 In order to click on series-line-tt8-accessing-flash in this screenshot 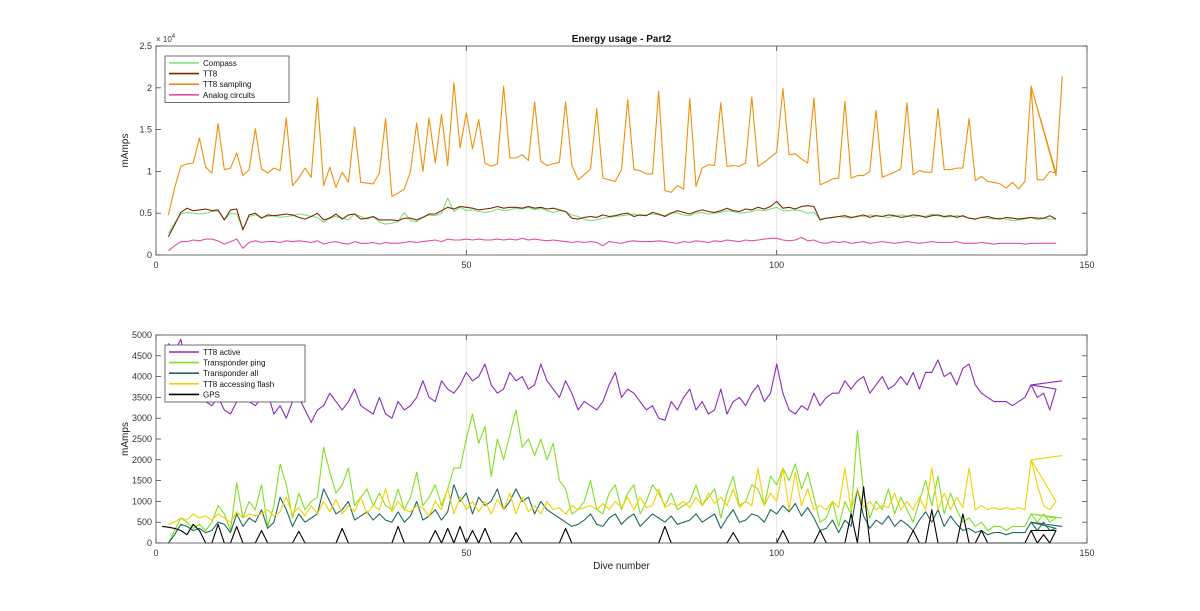, I will do `click(615, 490)`.